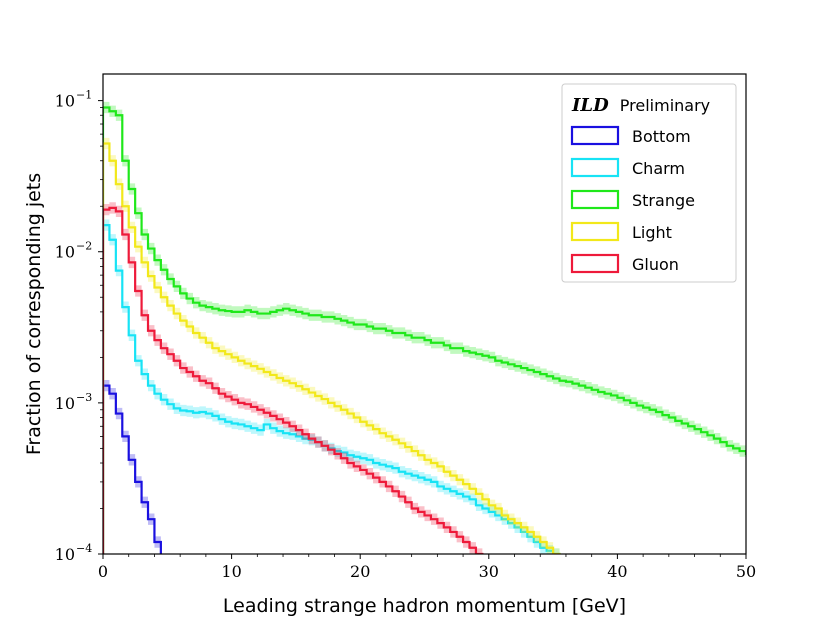  Describe the element at coordinates (617, 571) in the screenshot. I see `x-tick-label: 40` at that location.